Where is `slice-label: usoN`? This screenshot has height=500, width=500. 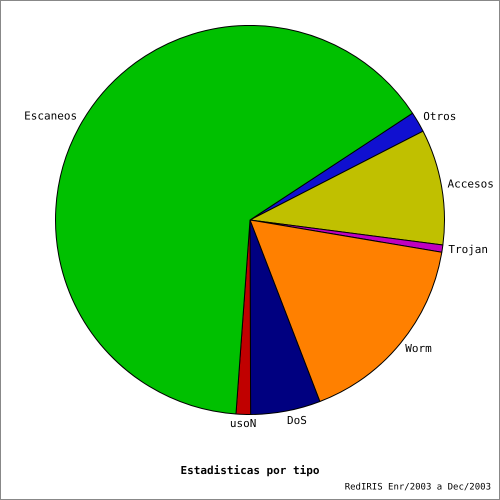 slice-label: usoN is located at coordinates (243, 423).